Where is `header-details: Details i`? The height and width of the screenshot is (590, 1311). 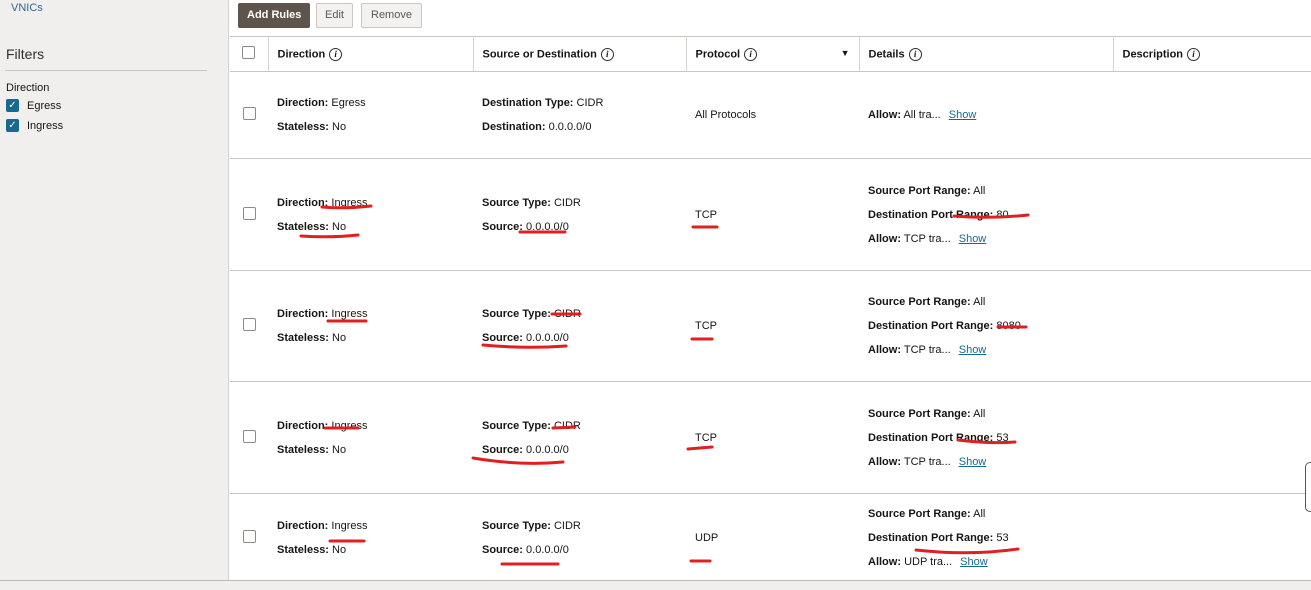
header-details: Details i is located at coordinates (986, 54).